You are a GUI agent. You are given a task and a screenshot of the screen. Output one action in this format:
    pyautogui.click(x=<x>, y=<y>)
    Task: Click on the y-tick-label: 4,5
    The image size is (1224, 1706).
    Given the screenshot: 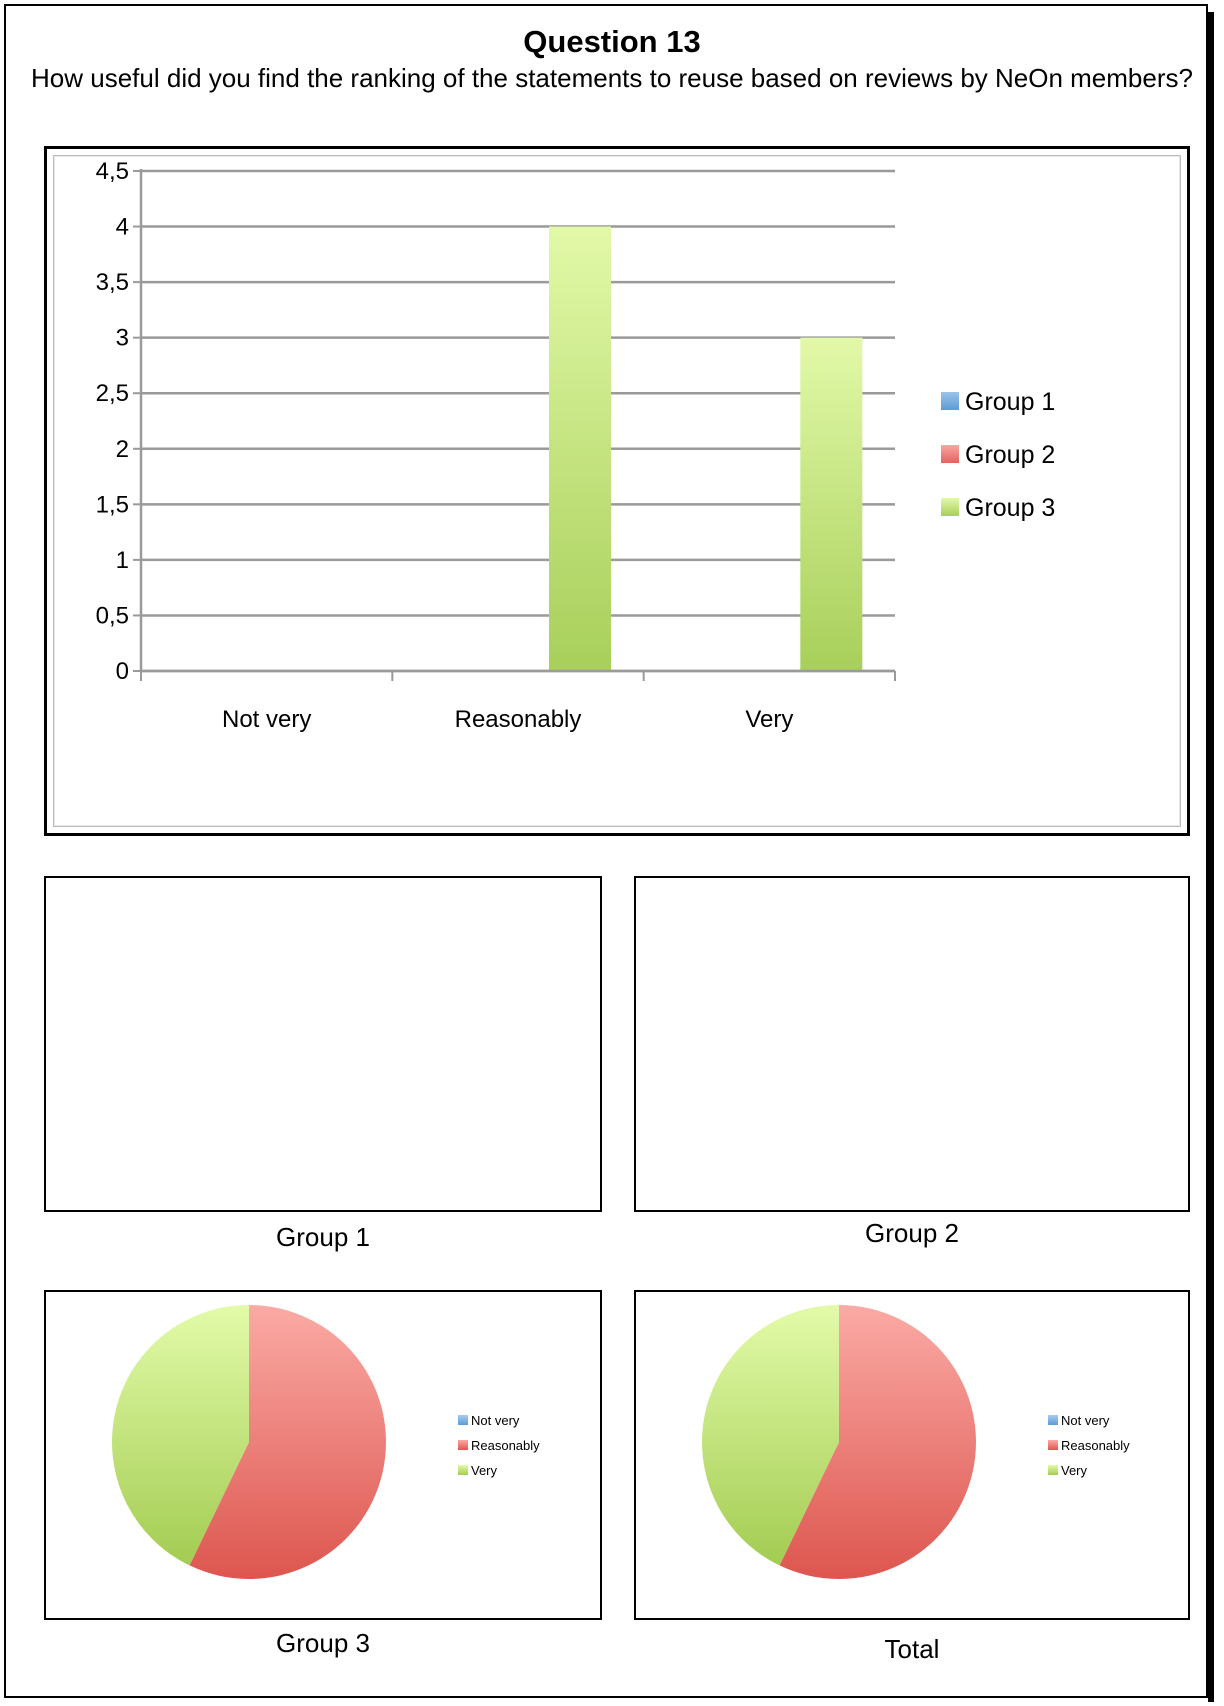 What is the action you would take?
    pyautogui.click(x=112, y=171)
    